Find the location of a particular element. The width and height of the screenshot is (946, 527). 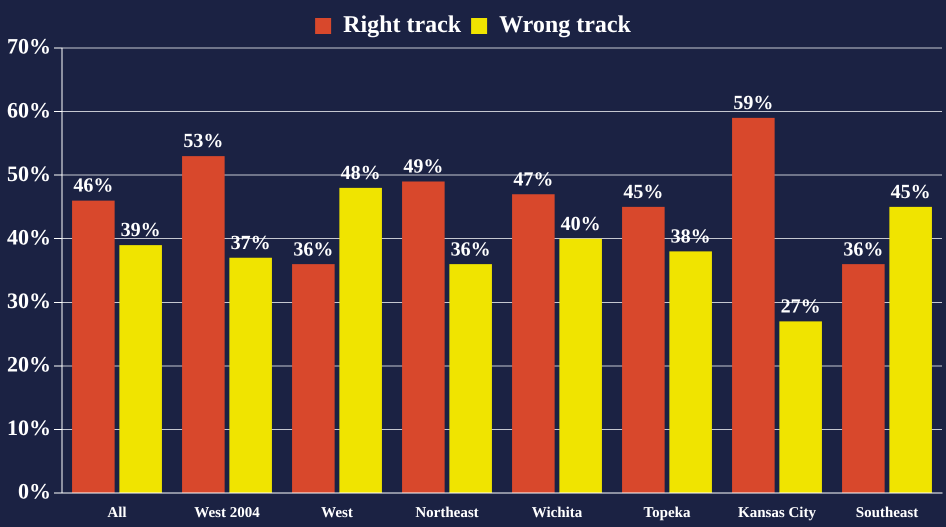

y-tick-label: 70% is located at coordinates (29, 46).